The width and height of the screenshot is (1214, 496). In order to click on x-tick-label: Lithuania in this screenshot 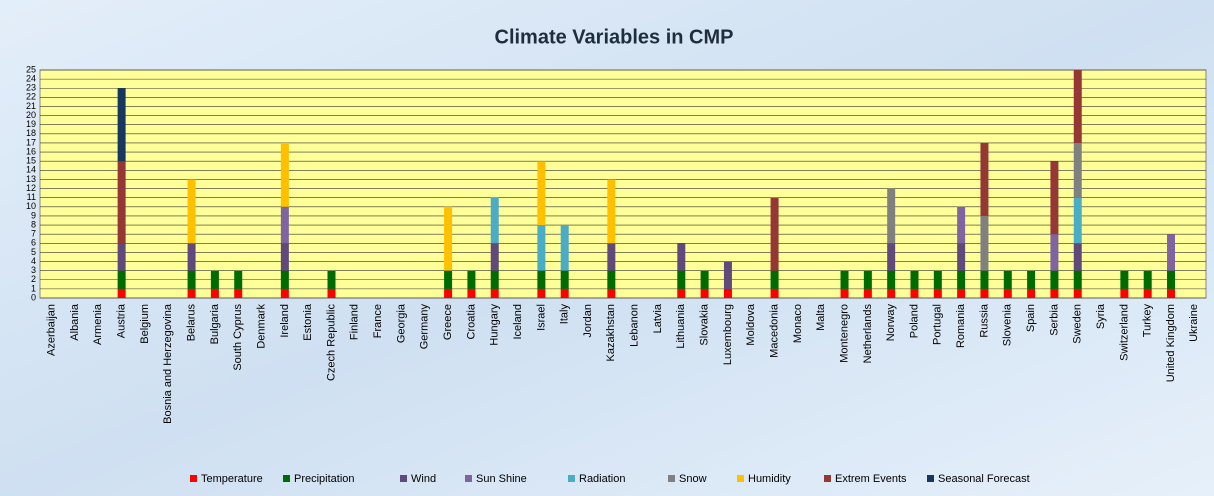, I will do `click(681, 326)`.